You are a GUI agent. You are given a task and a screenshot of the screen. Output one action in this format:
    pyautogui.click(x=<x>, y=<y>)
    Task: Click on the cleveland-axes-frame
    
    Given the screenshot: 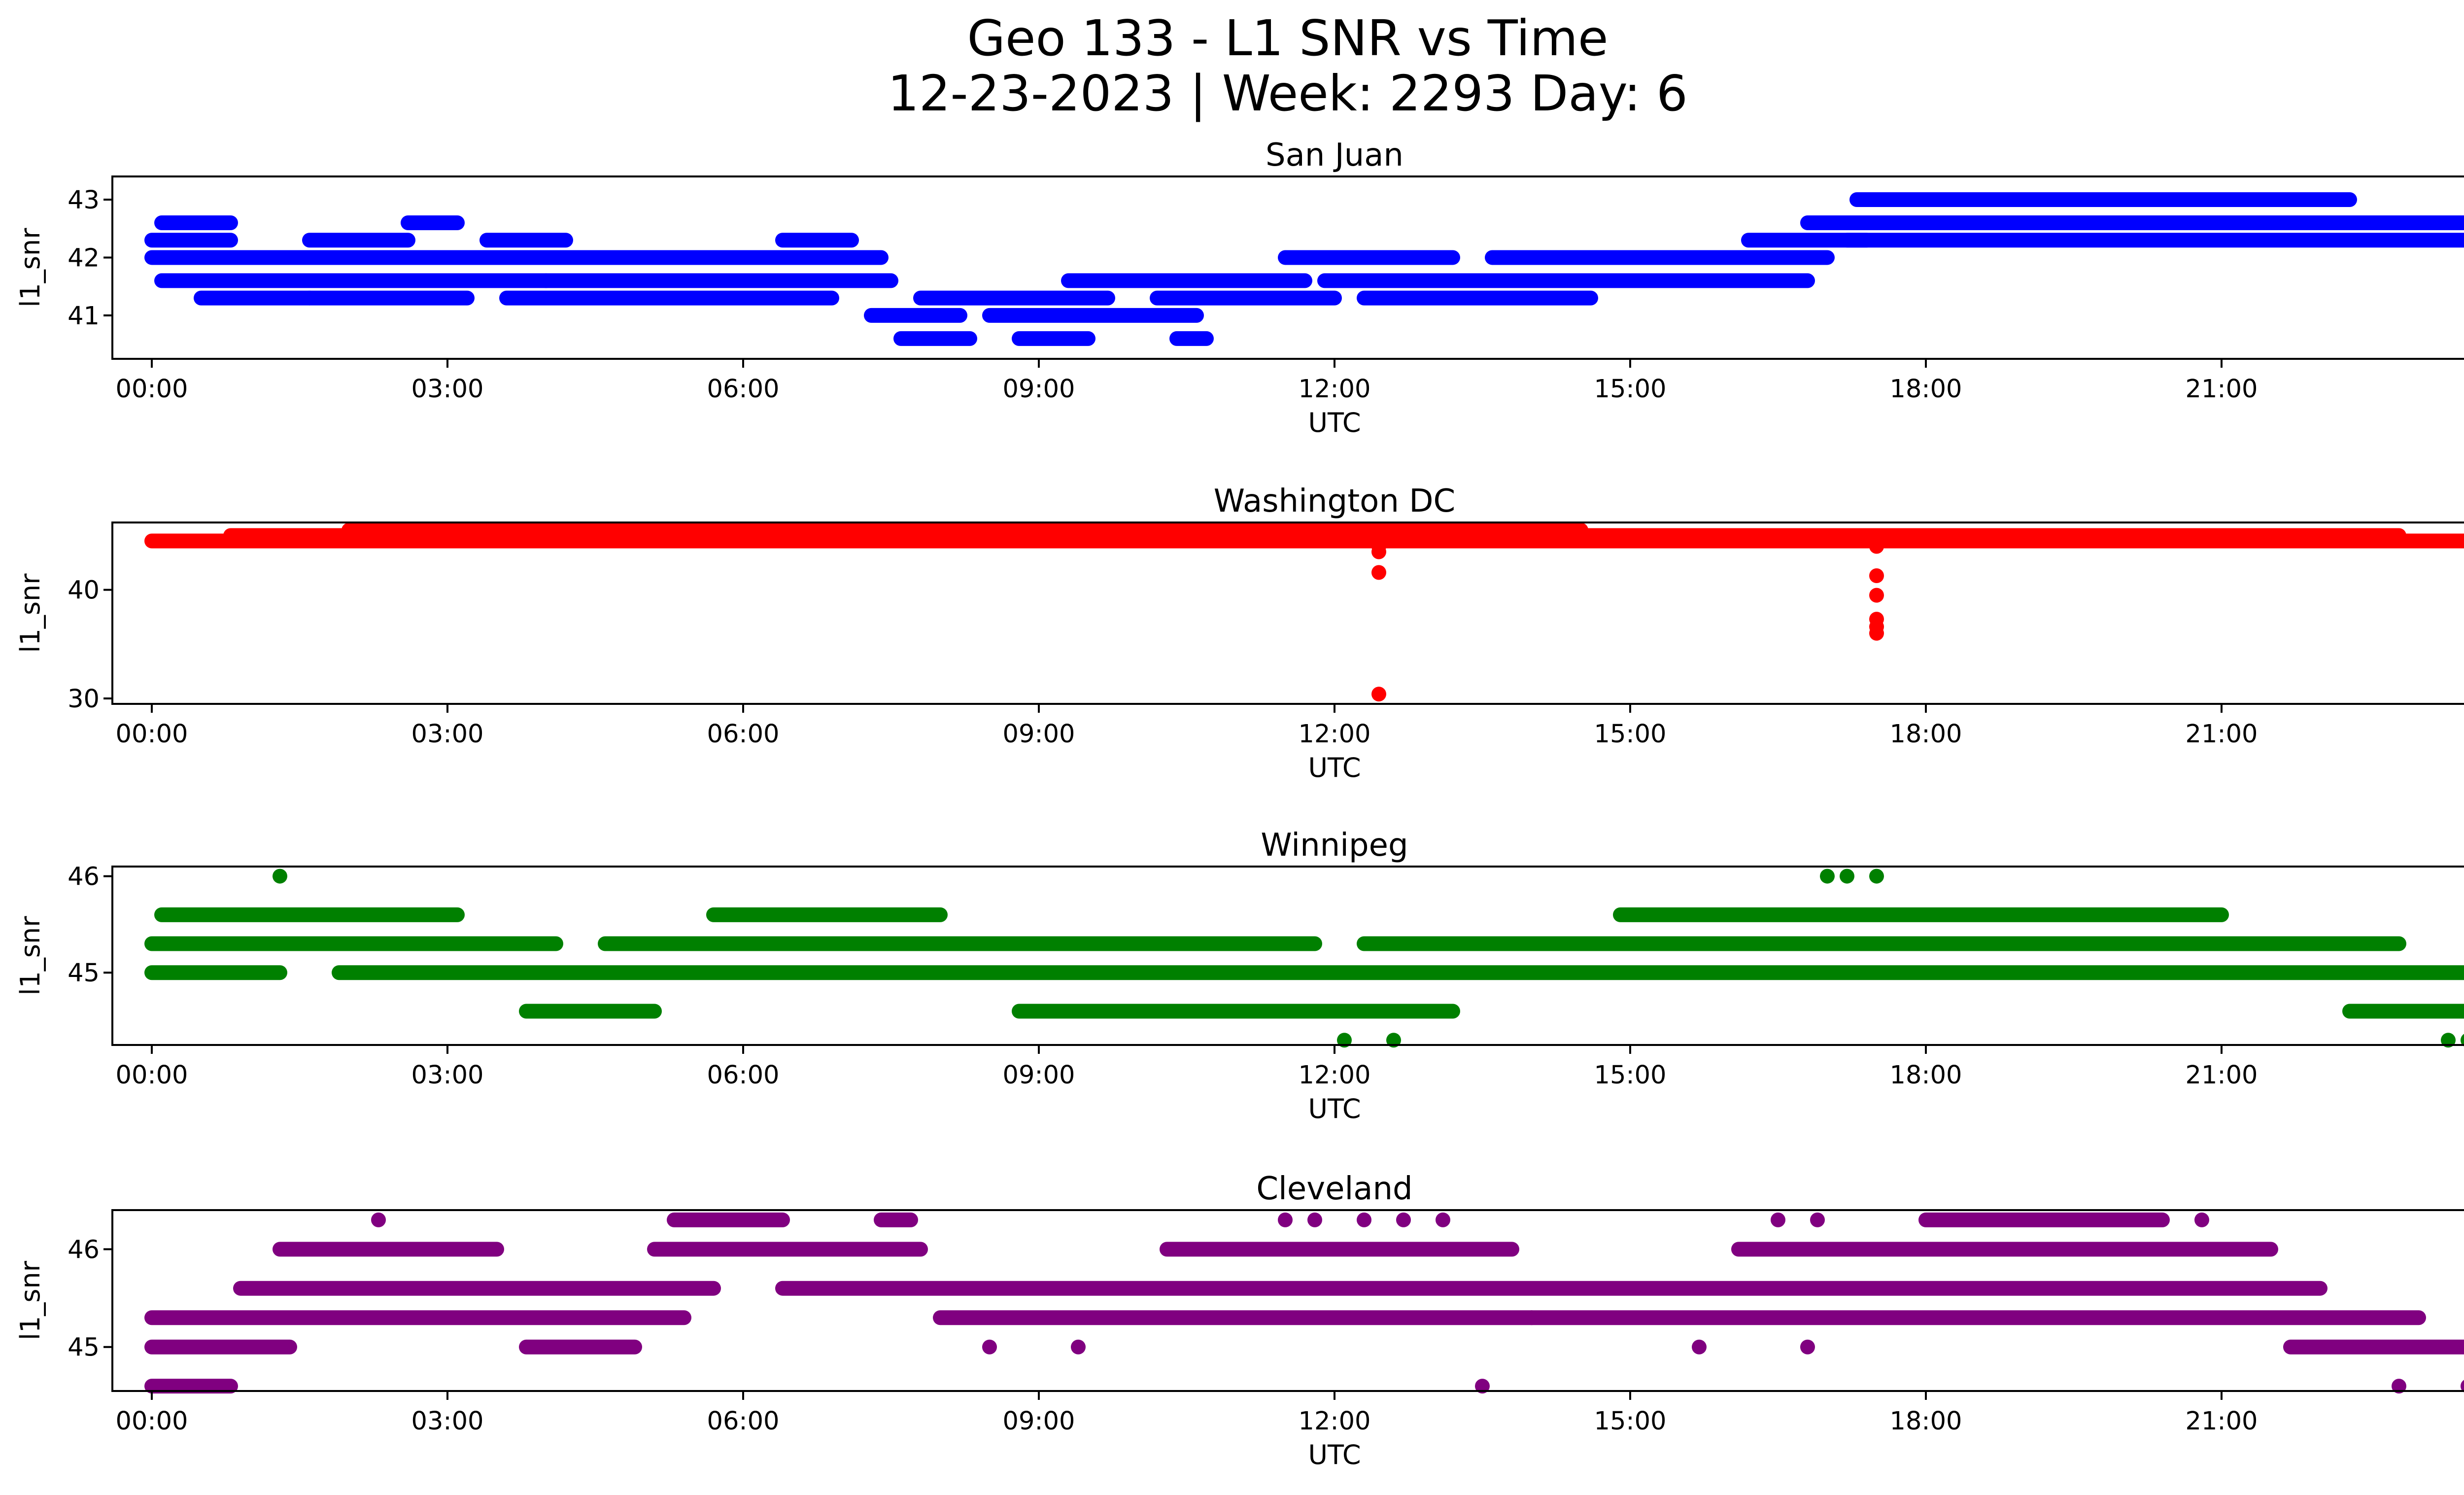 What is the action you would take?
    pyautogui.click(x=1287, y=1300)
    